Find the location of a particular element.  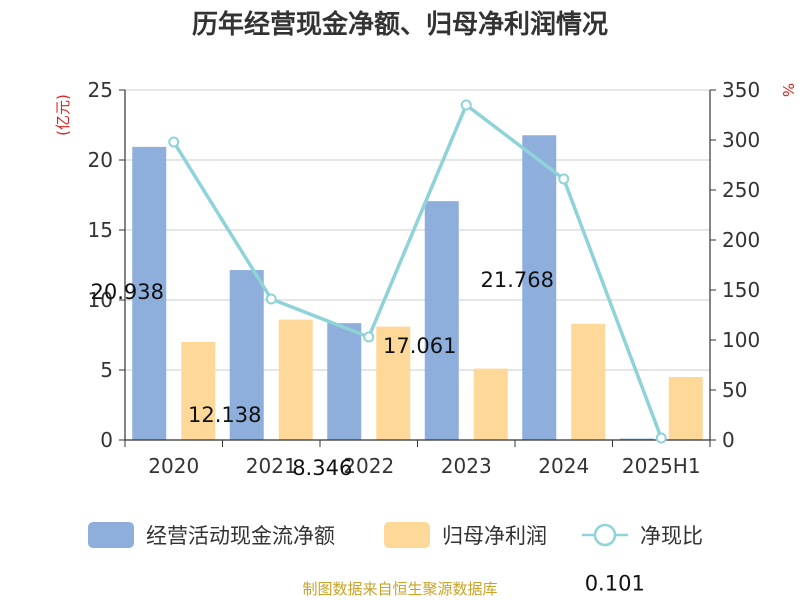

left-tick-label: 15 is located at coordinates (100, 230).